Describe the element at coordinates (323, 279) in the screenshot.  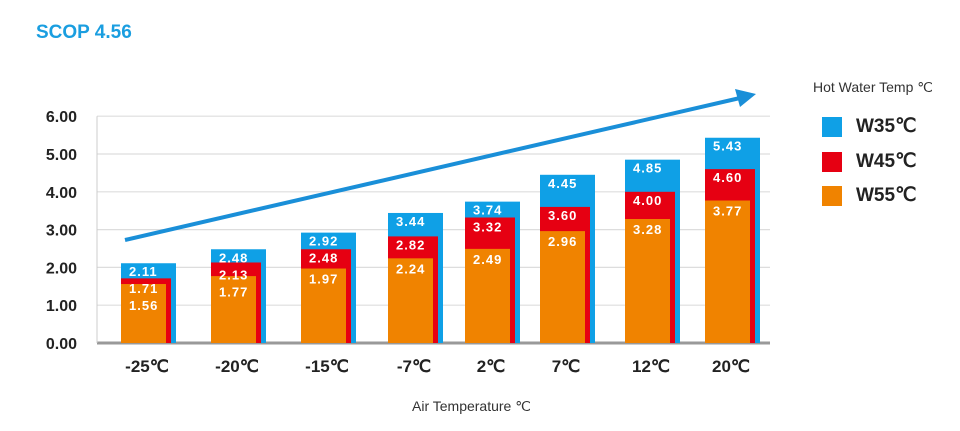
I see `data-label: 1.97` at that location.